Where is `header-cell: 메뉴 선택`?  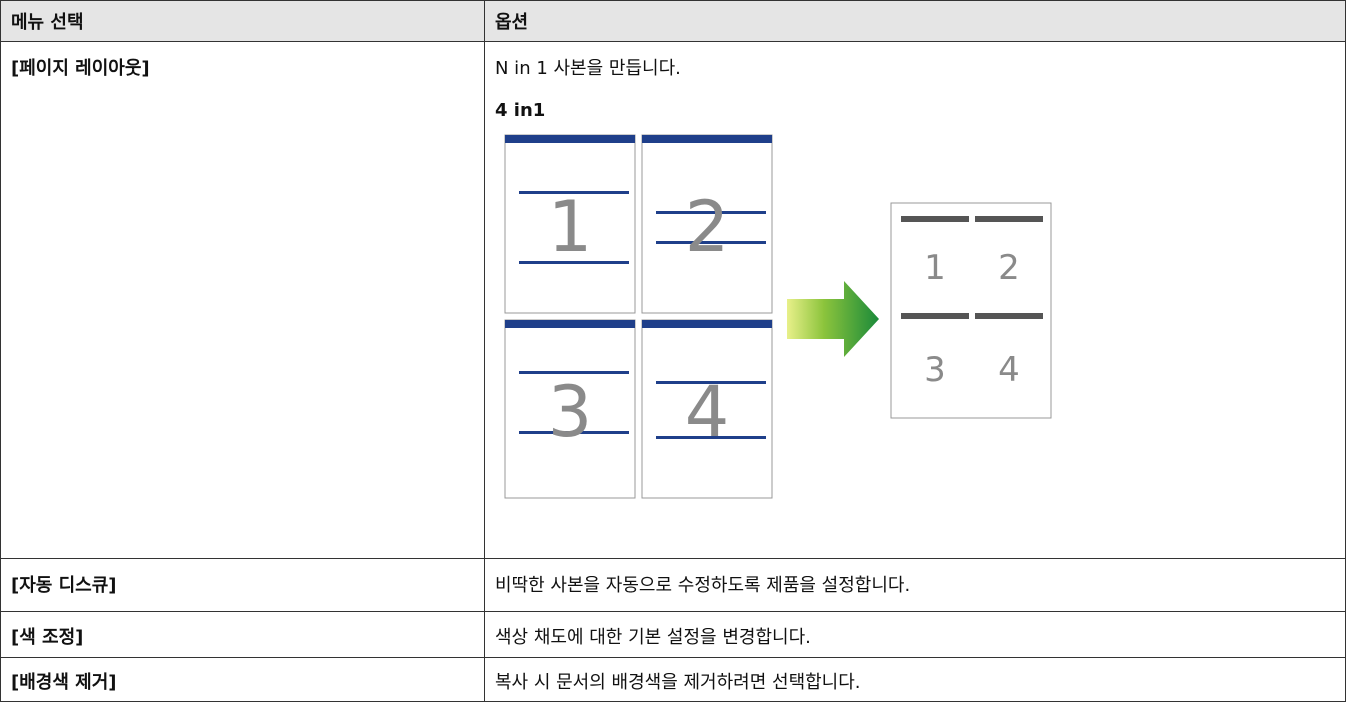
header-cell: 메뉴 선택 is located at coordinates (242, 21).